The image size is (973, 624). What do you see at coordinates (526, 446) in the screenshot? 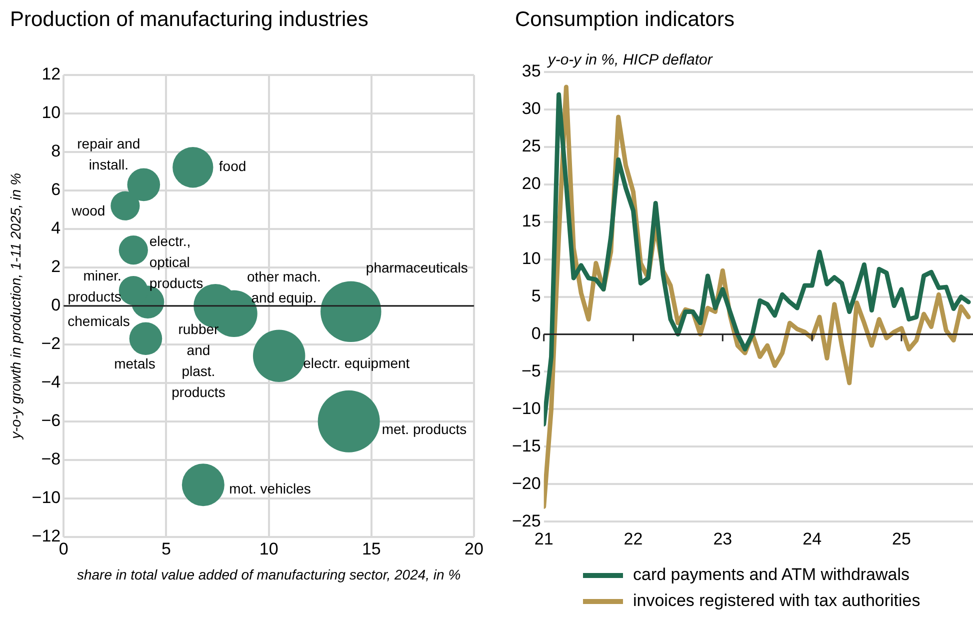
I see `y-tick-label: −15` at bounding box center [526, 446].